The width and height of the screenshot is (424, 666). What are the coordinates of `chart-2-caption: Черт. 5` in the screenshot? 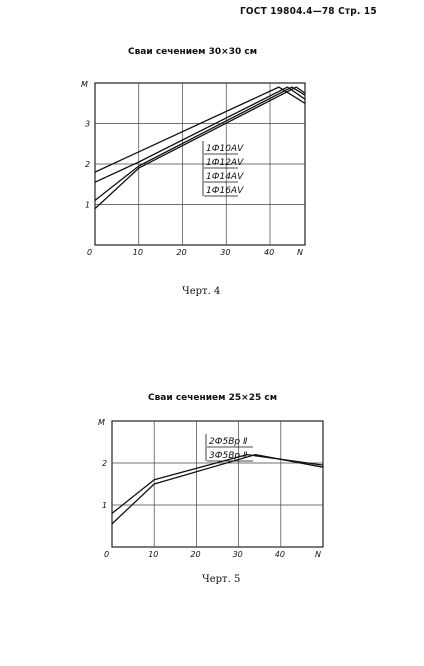 It's located at (221, 579).